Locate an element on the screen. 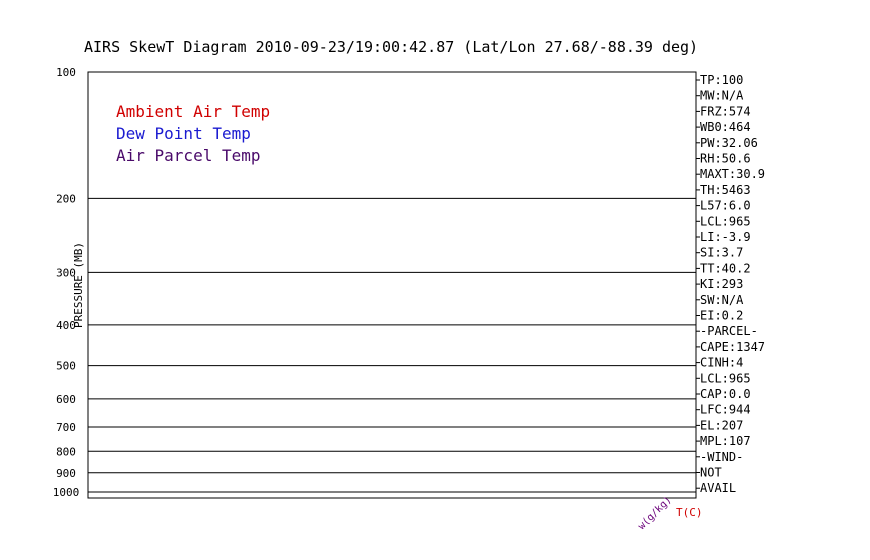 The height and width of the screenshot is (560, 870). index-label: SW:N/A is located at coordinates (722, 300).